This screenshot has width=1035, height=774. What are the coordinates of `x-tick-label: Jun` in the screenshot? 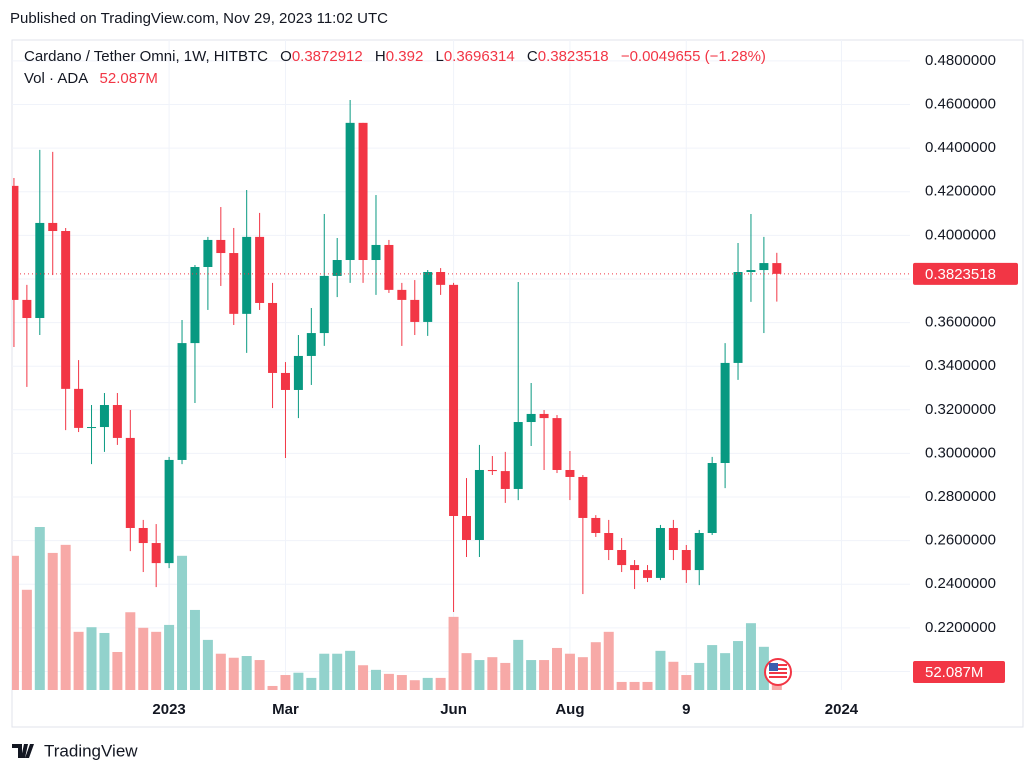 It's located at (453, 709).